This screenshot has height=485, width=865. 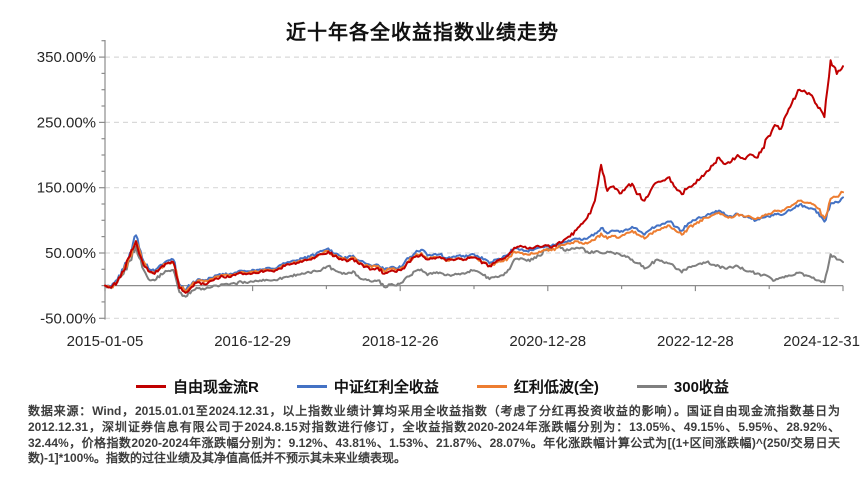 I want to click on y-axis-tick-label: 150.00%, so click(x=66, y=188).